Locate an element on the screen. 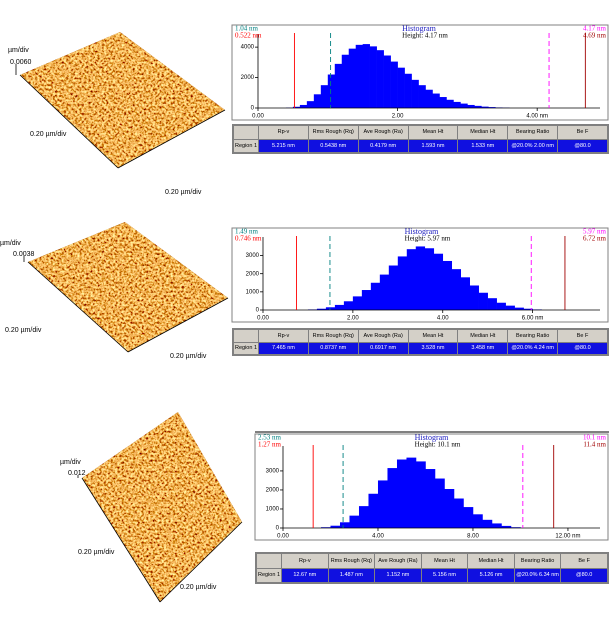 Image resolution: width=609 pixels, height=622 pixels. data-cell: 0.4179 nm is located at coordinates (383, 145).